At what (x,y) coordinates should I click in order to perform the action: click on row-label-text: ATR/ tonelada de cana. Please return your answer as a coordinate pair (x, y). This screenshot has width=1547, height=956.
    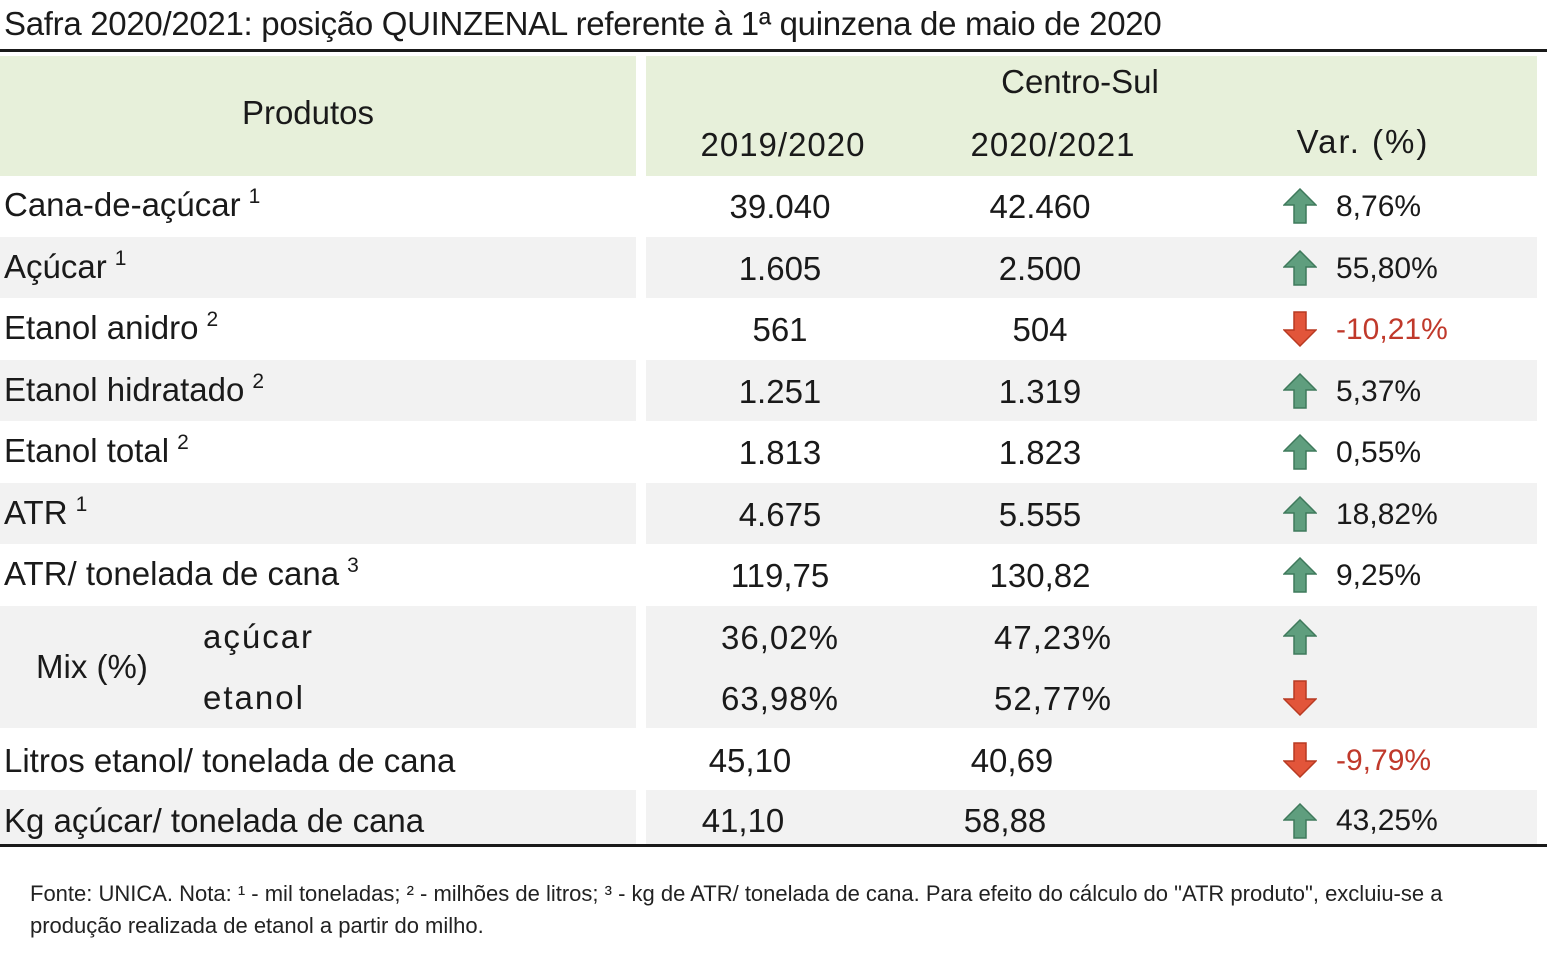
    Looking at the image, I should click on (172, 573).